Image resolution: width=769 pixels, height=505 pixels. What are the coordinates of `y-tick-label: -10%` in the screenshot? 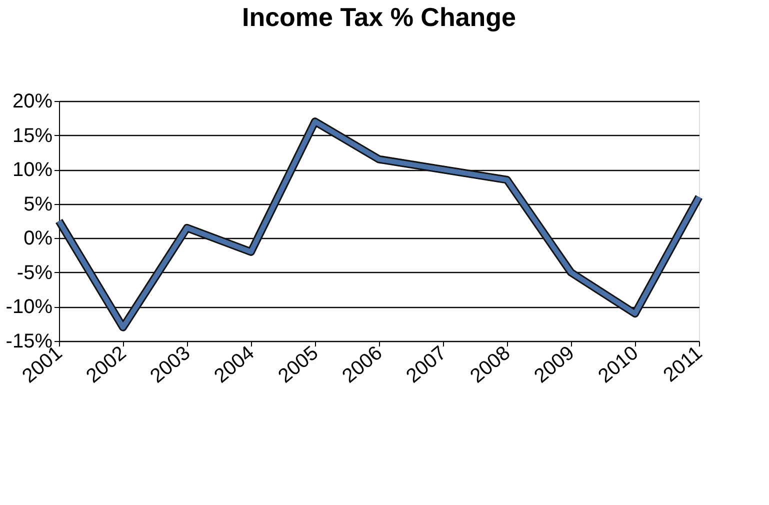 It's located at (29, 307).